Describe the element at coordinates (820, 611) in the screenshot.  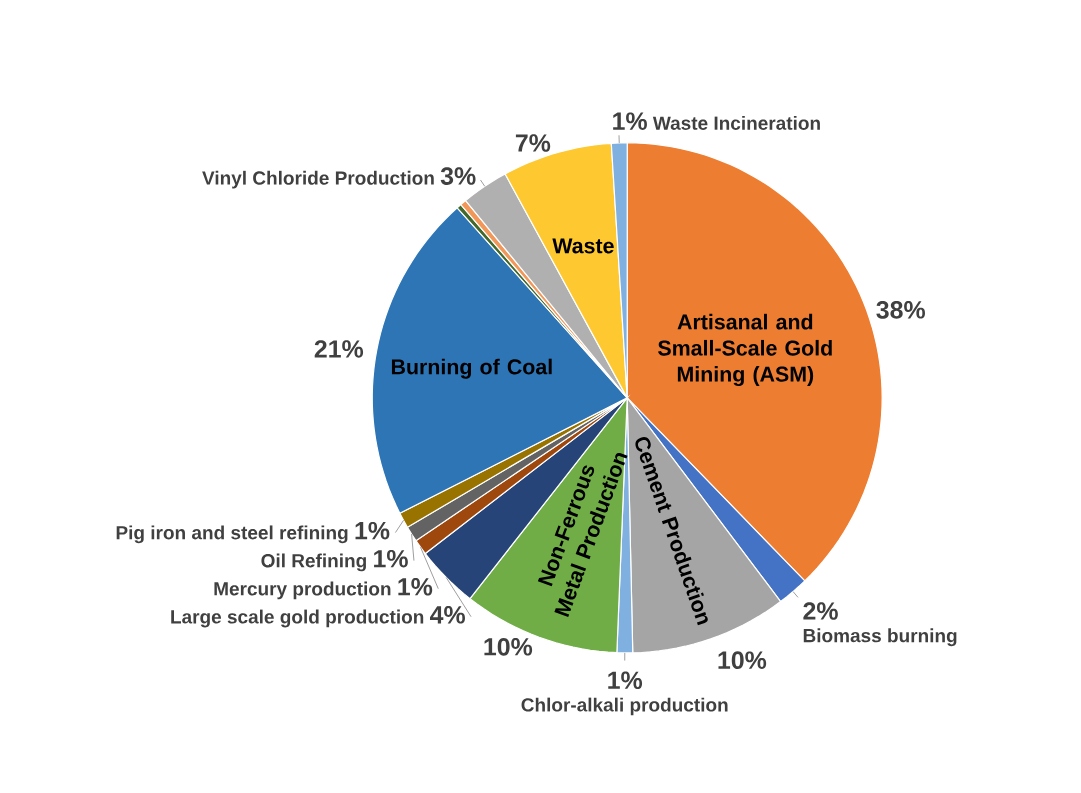
I see `data-label: 2%` at that location.